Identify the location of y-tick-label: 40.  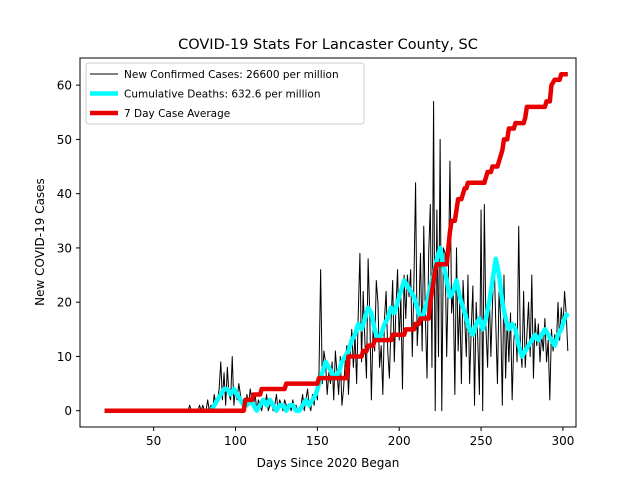
(64, 194).